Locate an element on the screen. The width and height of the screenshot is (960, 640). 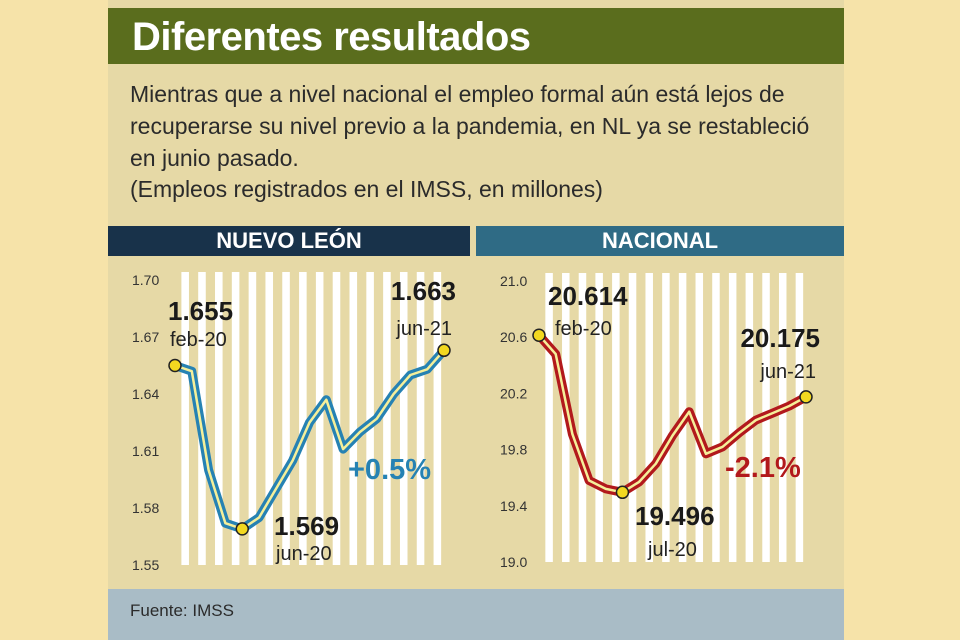
y-tick-label: 20.6 is located at coordinates (513, 337).